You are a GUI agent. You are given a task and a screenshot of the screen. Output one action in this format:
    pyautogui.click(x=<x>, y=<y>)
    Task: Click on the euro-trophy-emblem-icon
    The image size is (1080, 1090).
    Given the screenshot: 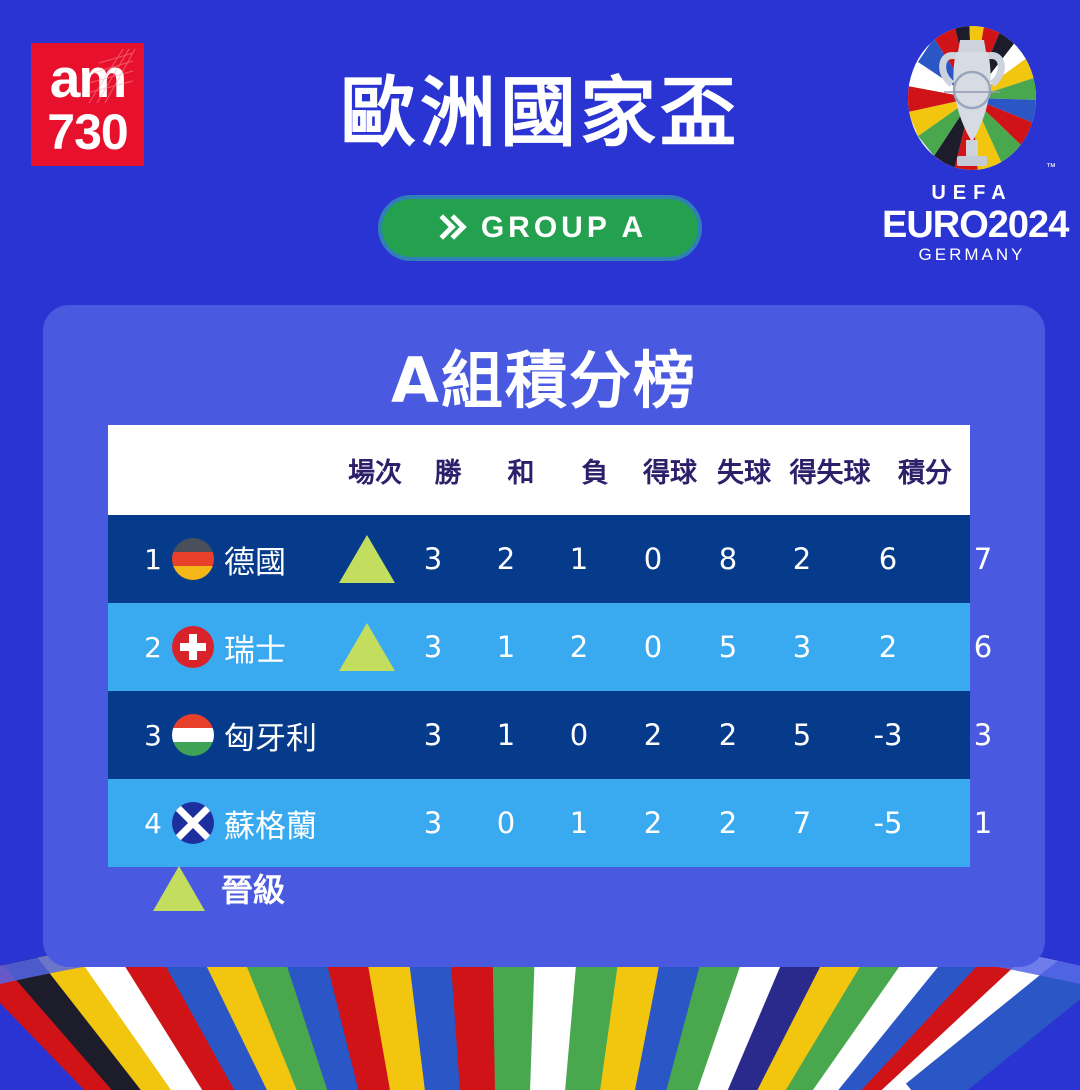 What is the action you would take?
    pyautogui.click(x=972, y=98)
    